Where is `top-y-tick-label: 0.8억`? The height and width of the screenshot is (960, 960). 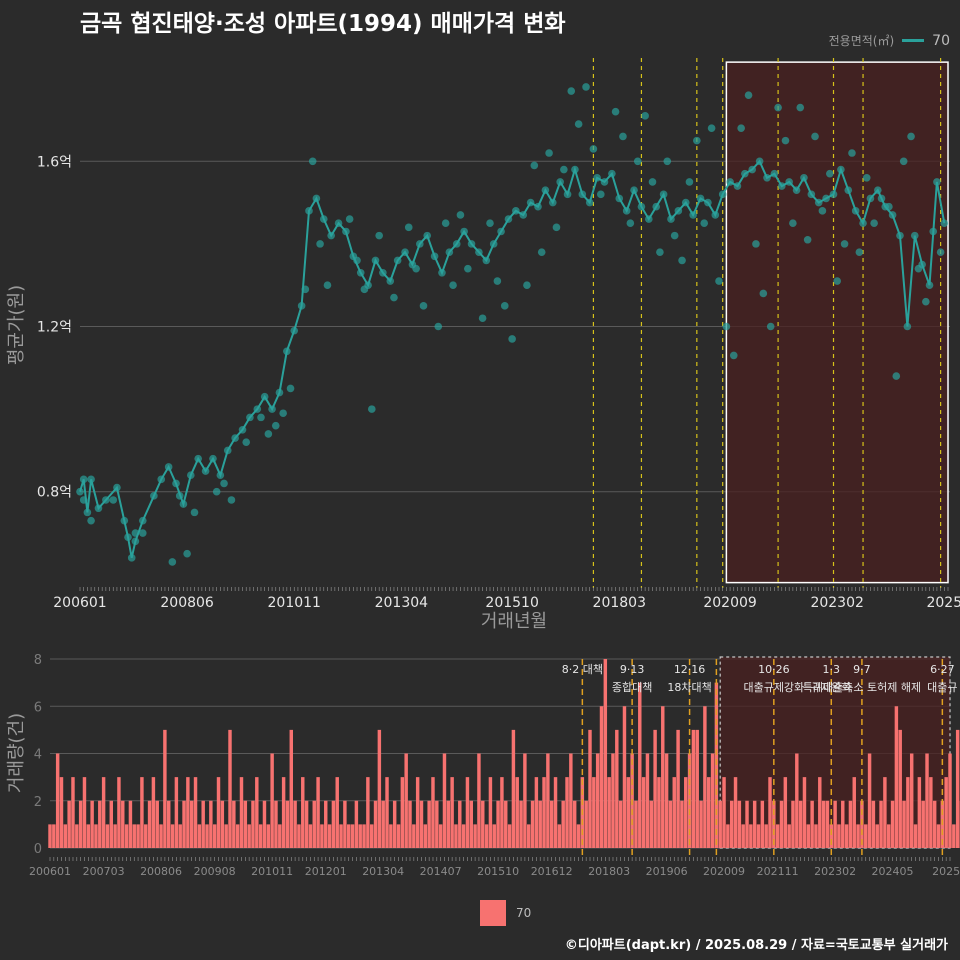
top-y-tick-label: 0.8억 is located at coordinates (54, 493).